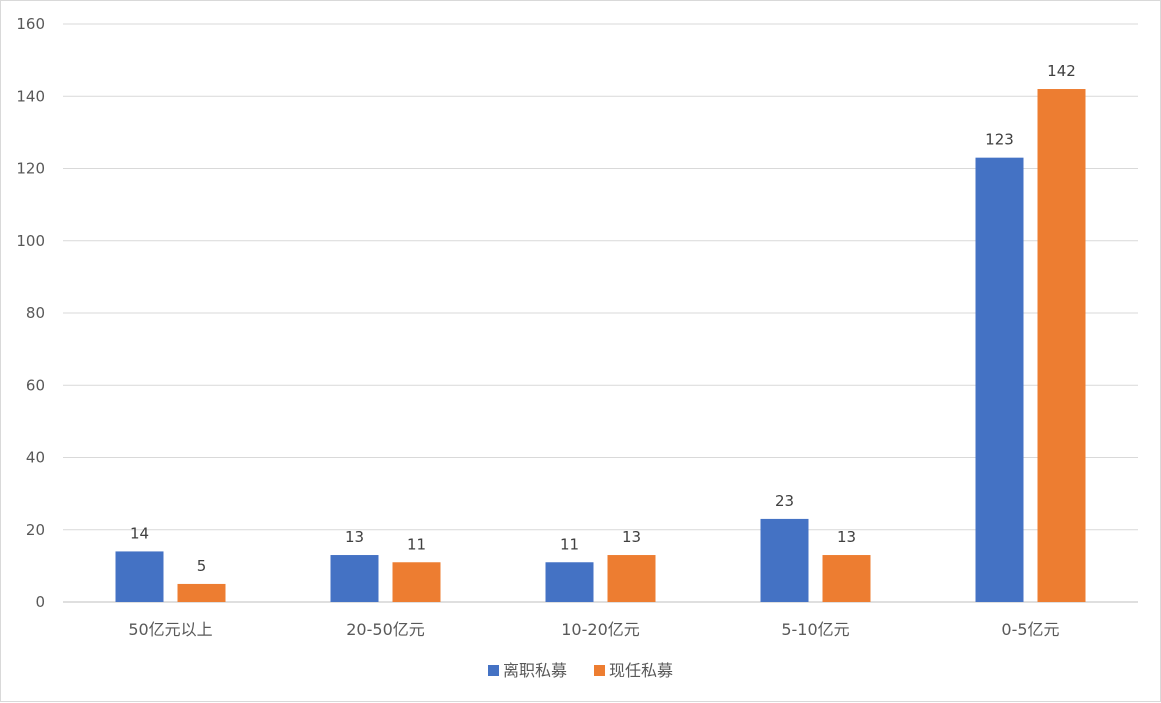 The width and height of the screenshot is (1161, 703). Describe the element at coordinates (35, 458) in the screenshot. I see `y-tick-label: 40` at that location.